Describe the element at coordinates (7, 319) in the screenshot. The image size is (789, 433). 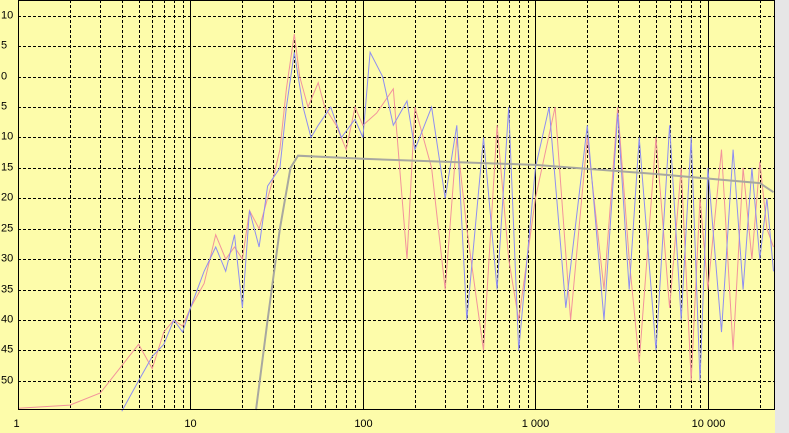
I see `y-tick-label: 40` at that location.